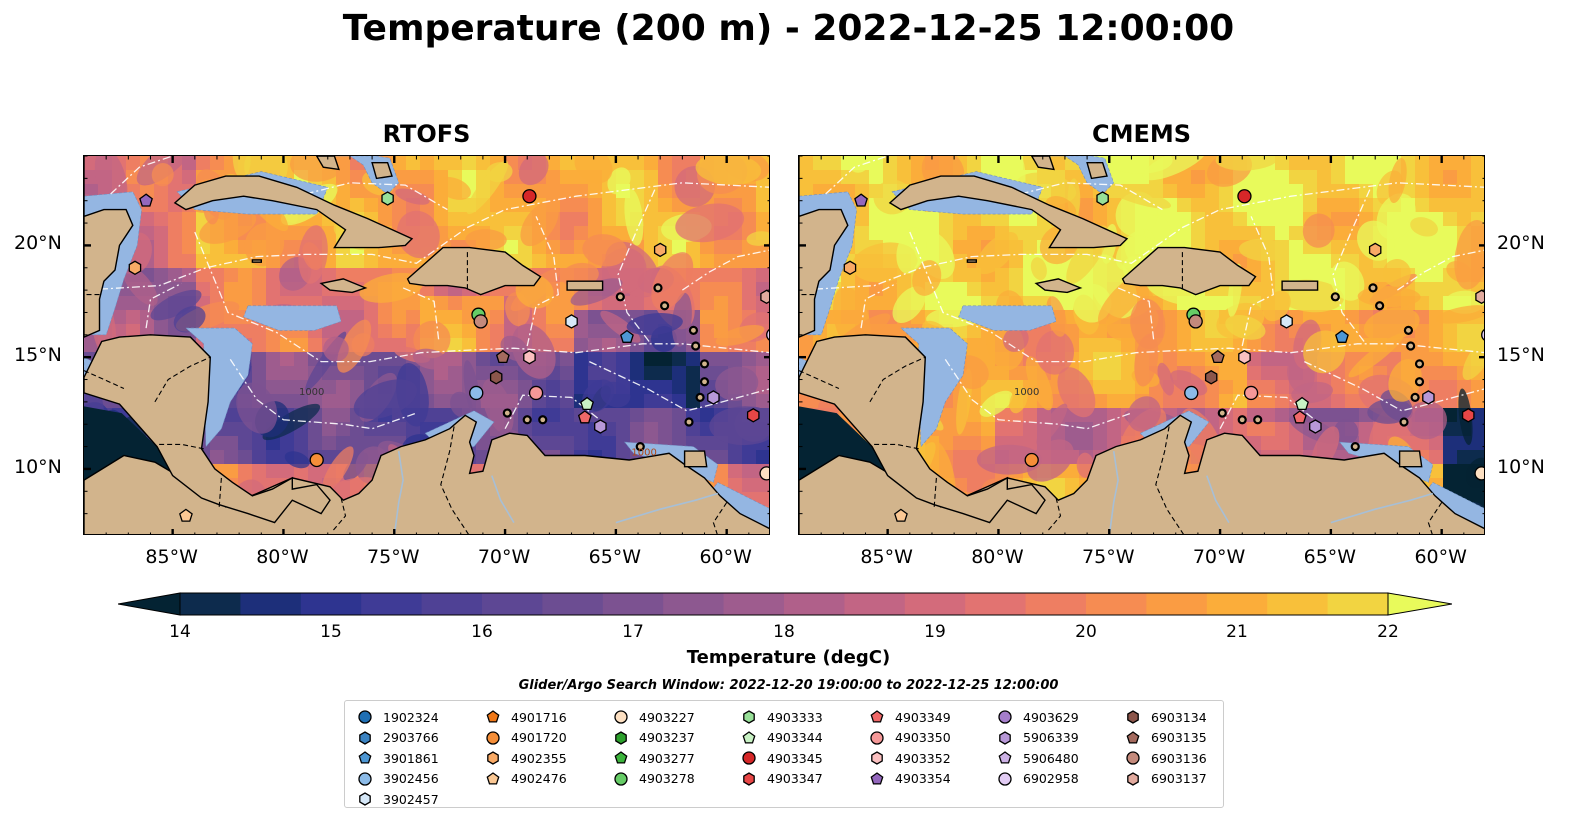 This screenshot has height=826, width=1577. I want to click on legend-item: 3902457, so click(398, 799).